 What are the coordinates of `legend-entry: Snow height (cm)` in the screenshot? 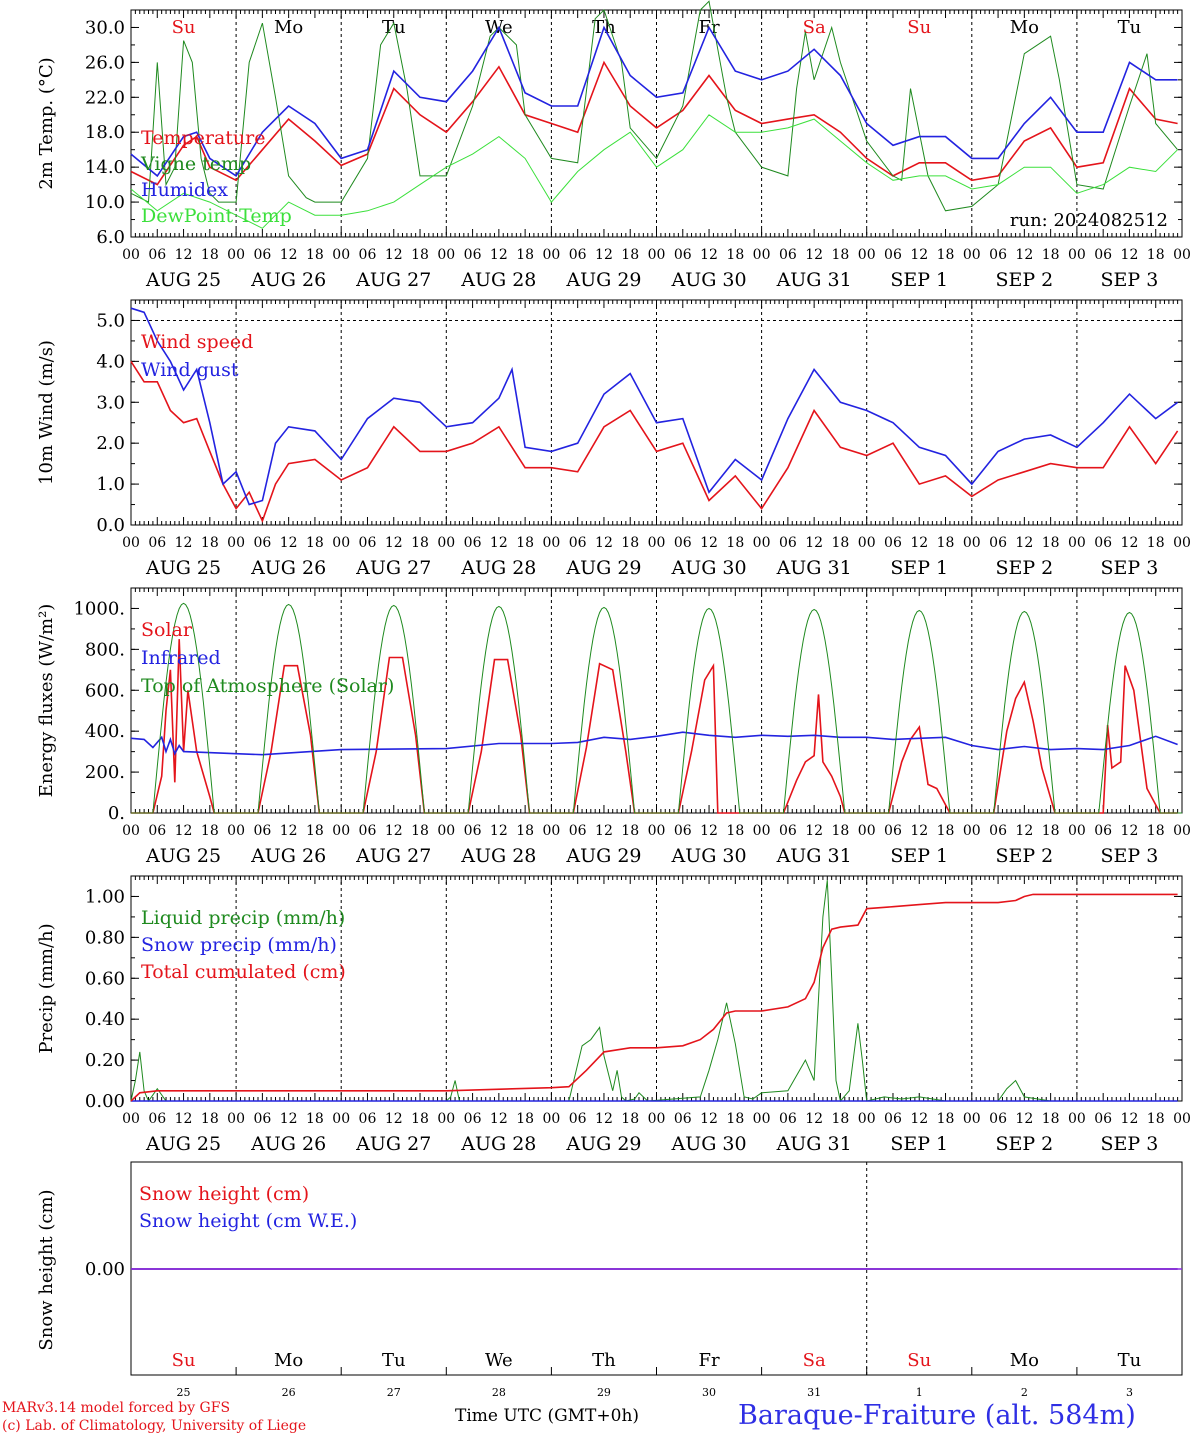 It's located at (224, 1194).